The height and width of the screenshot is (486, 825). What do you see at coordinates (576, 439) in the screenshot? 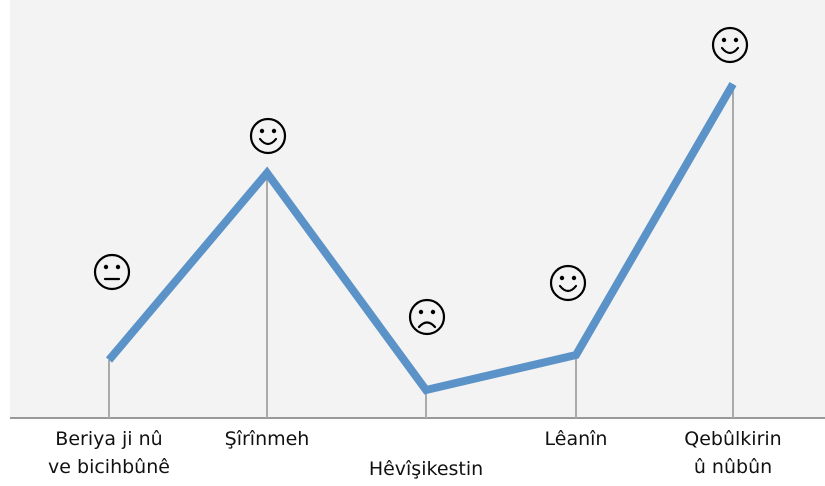
I see `stage-label: Lêanîn` at bounding box center [576, 439].